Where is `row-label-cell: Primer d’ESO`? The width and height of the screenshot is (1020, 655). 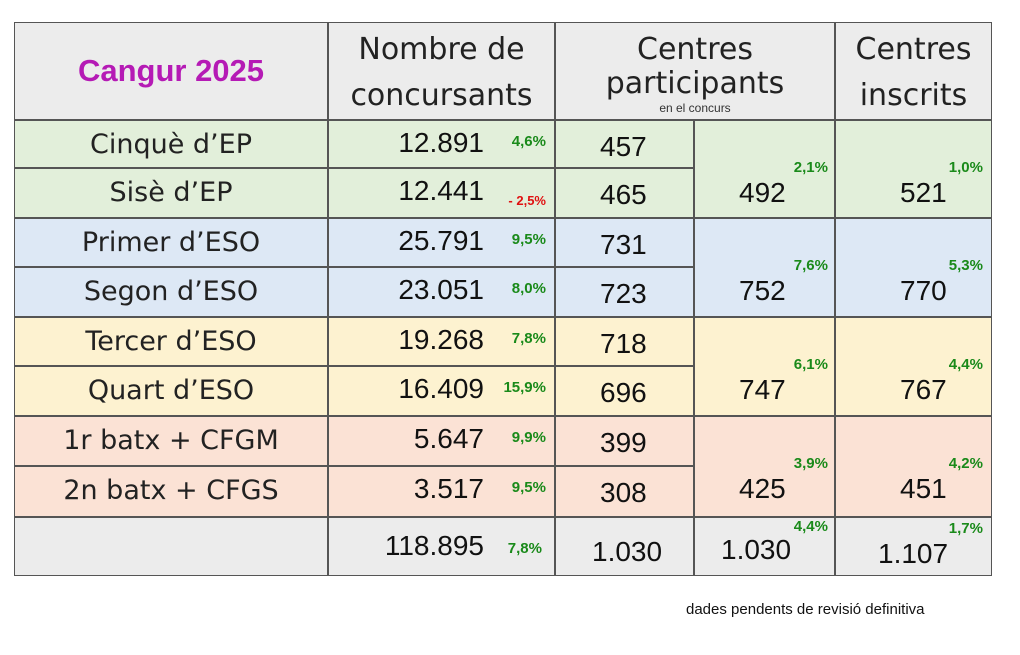
row-label-cell: Primer d’ESO is located at coordinates (171, 242).